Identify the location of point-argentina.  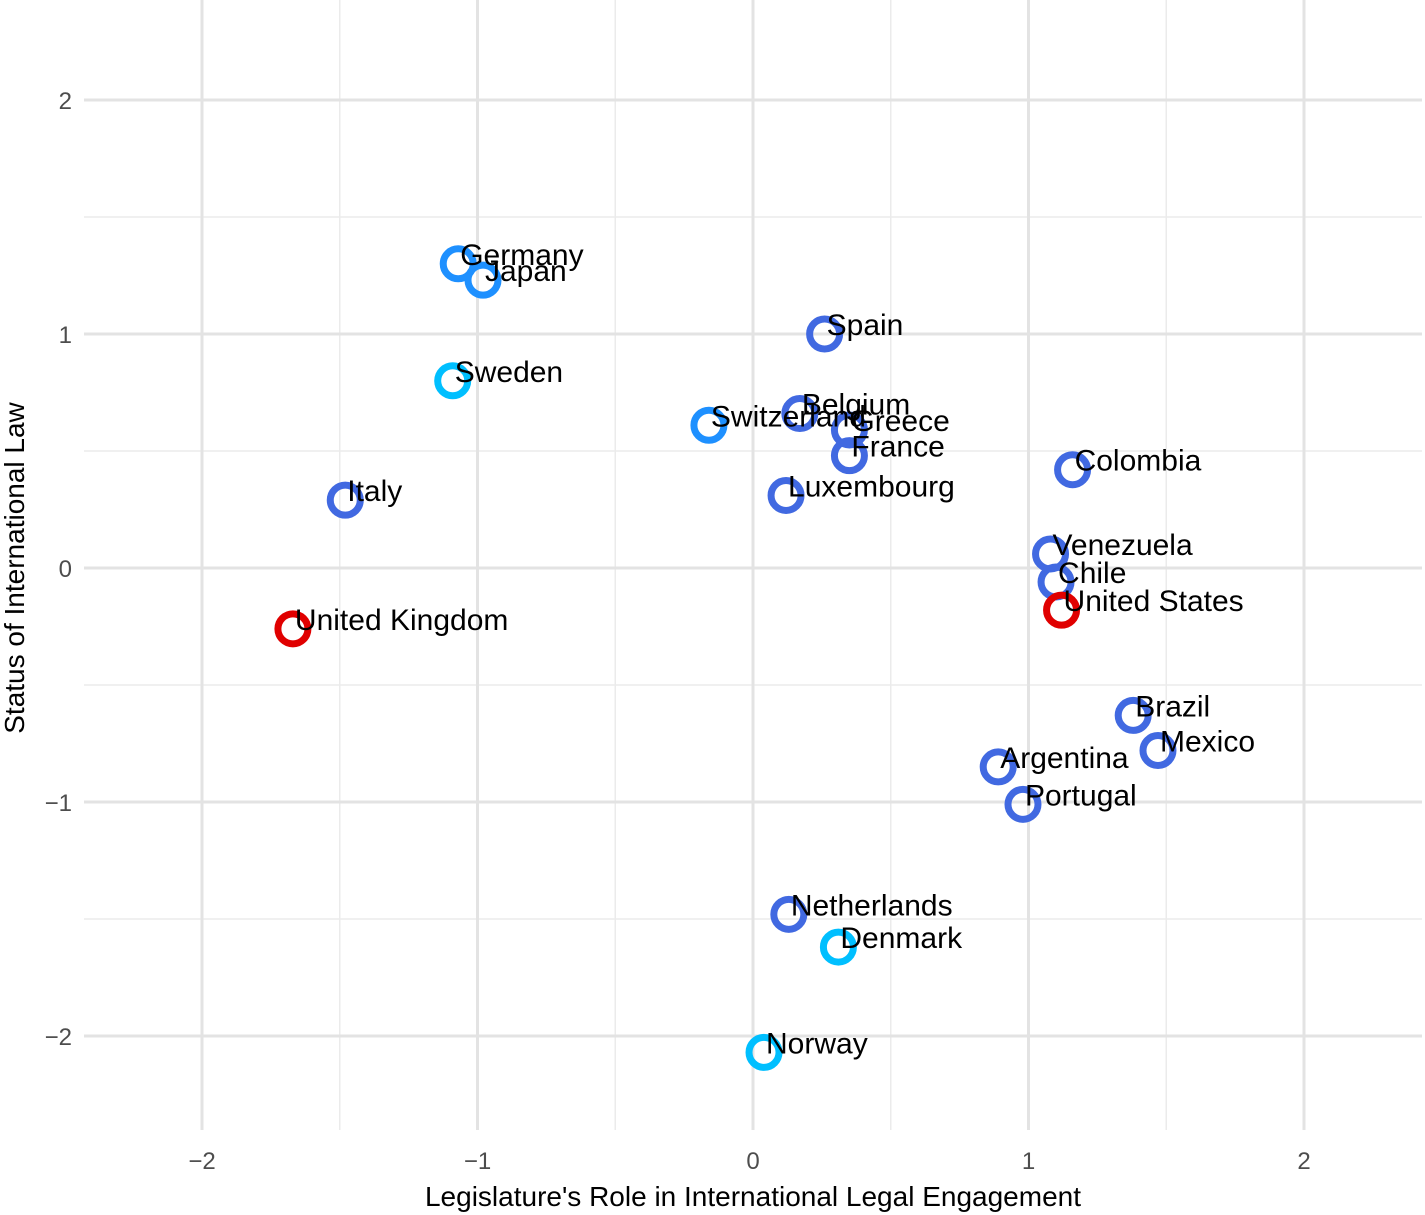
(998, 767).